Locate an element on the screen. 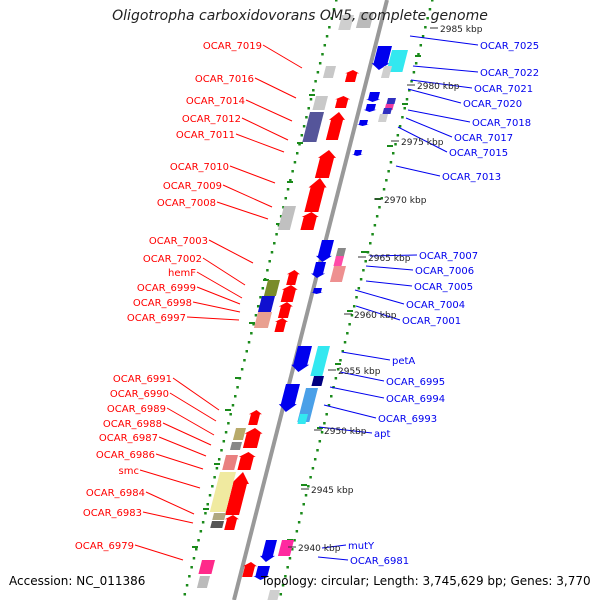  kbp-marker-label: 2950 kbp is located at coordinates (345, 432).